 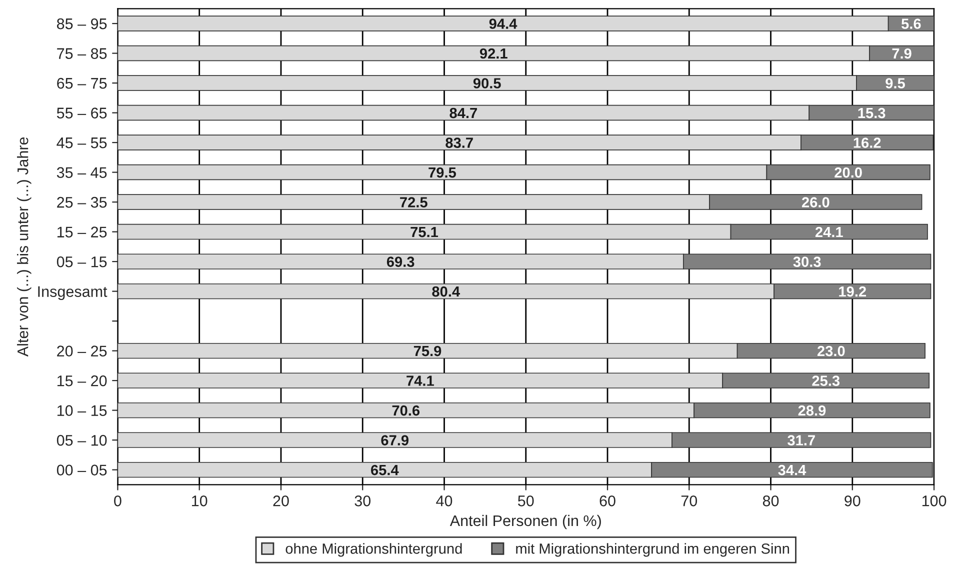 I want to click on data-label: 67.9, so click(x=395, y=440).